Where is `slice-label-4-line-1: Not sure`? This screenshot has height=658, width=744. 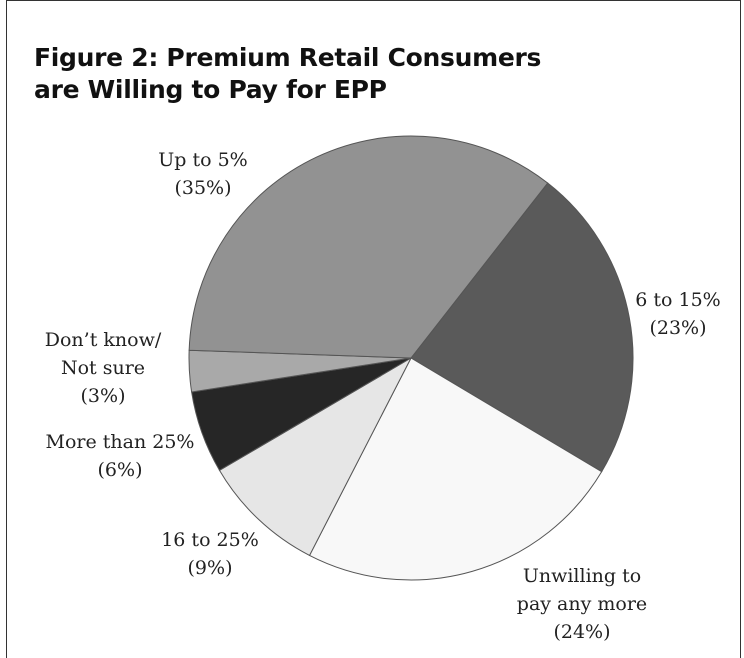 slice-label-4-line-1: Not sure is located at coordinates (103, 368).